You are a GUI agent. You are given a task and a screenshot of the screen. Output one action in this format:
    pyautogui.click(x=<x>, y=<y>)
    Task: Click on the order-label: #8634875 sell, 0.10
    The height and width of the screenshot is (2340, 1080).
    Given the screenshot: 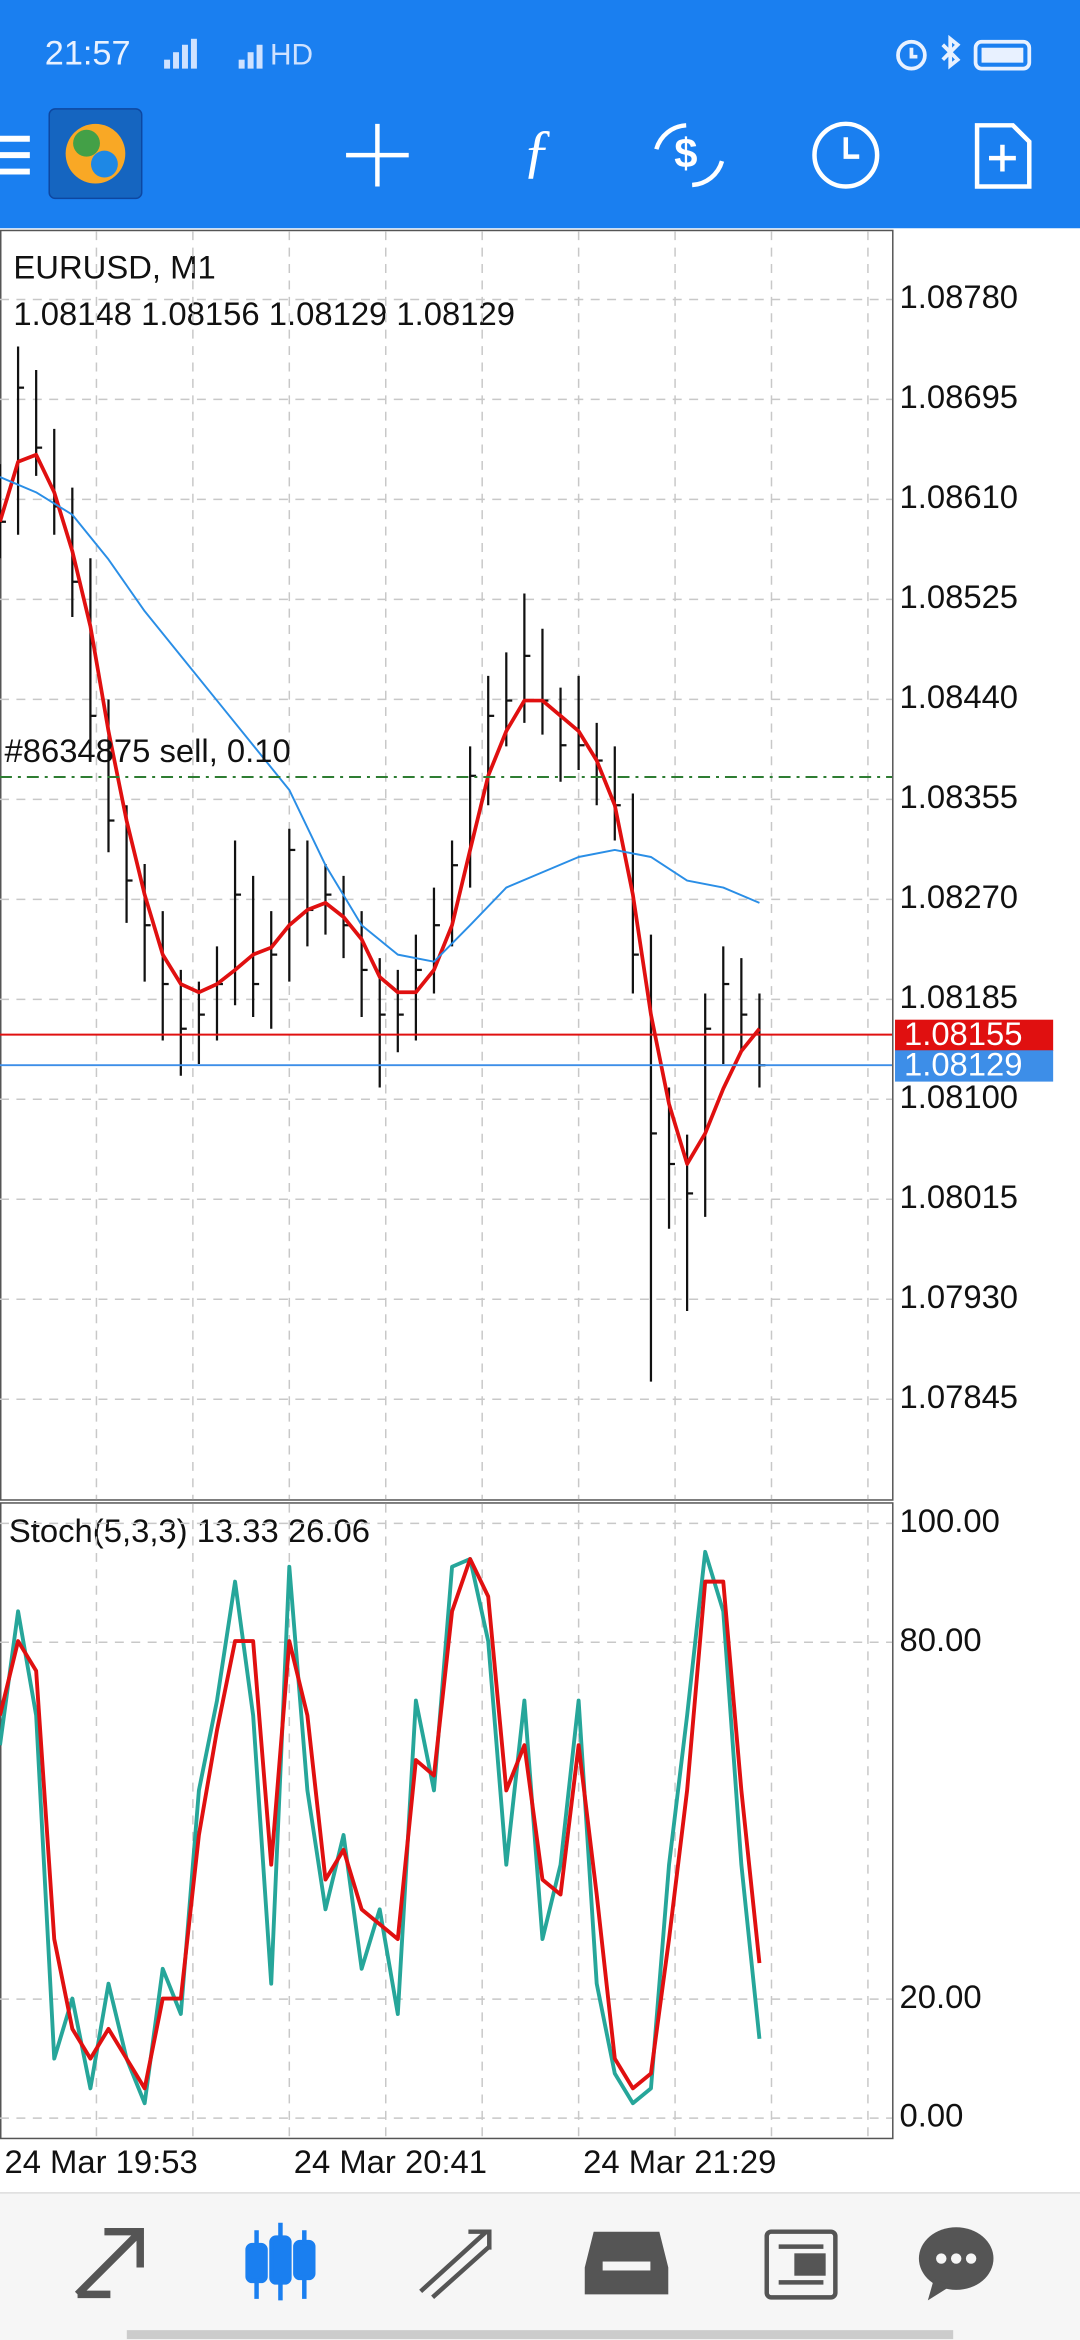 What is the action you would take?
    pyautogui.click(x=147, y=750)
    